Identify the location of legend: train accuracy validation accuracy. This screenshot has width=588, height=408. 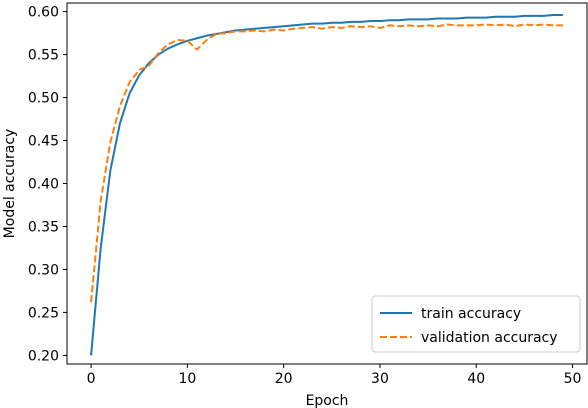
(476, 324).